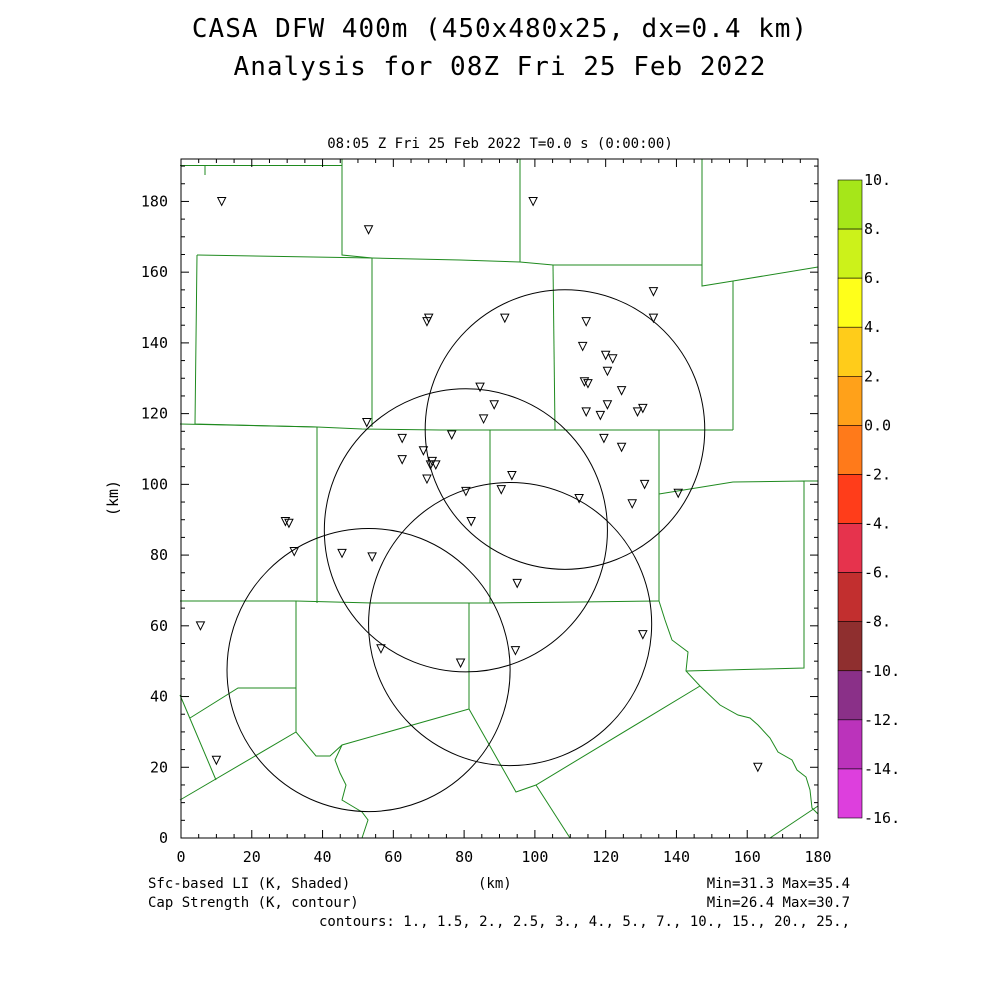  Describe the element at coordinates (778, 903) in the screenshot. I see `contour-min-max: Min=26.4 Max=30.7` at that location.